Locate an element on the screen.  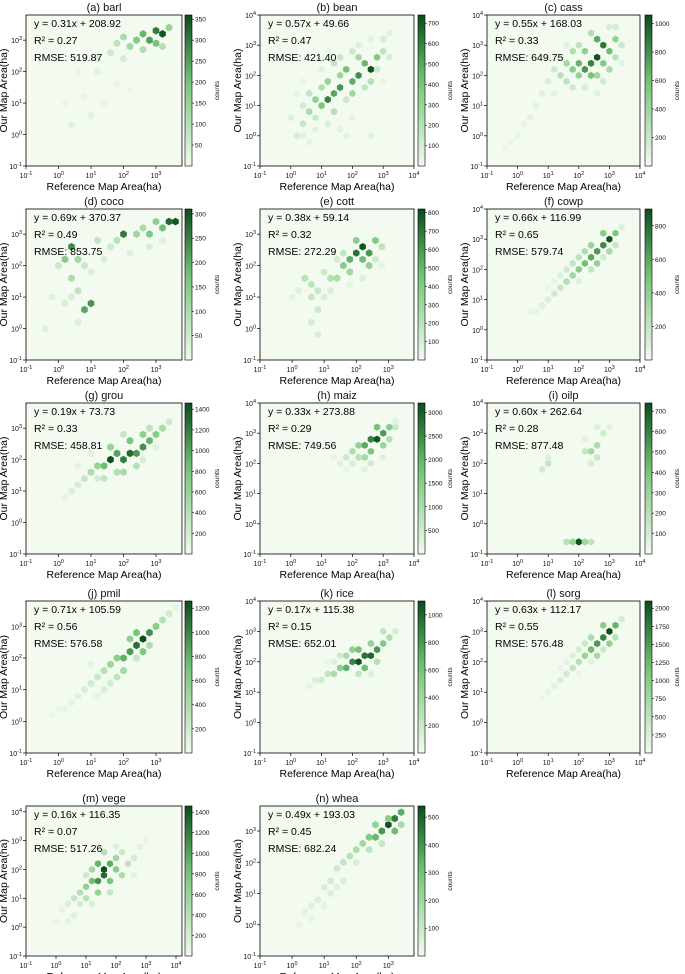
stat-text: y = 0.31x + 208.92 is located at coordinates (77, 24).